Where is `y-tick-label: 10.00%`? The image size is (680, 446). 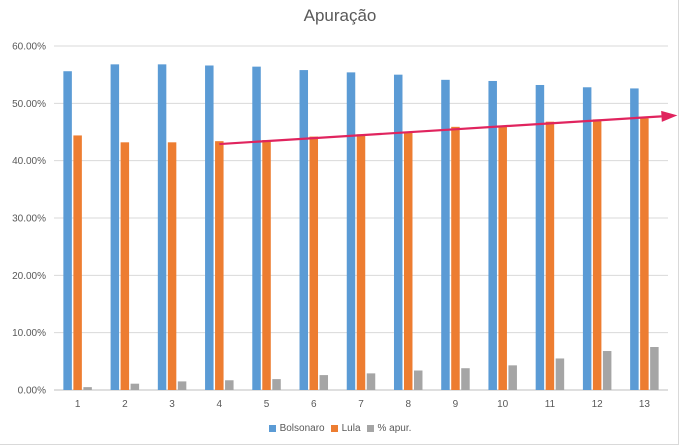
y-tick-label: 10.00% is located at coordinates (29, 333).